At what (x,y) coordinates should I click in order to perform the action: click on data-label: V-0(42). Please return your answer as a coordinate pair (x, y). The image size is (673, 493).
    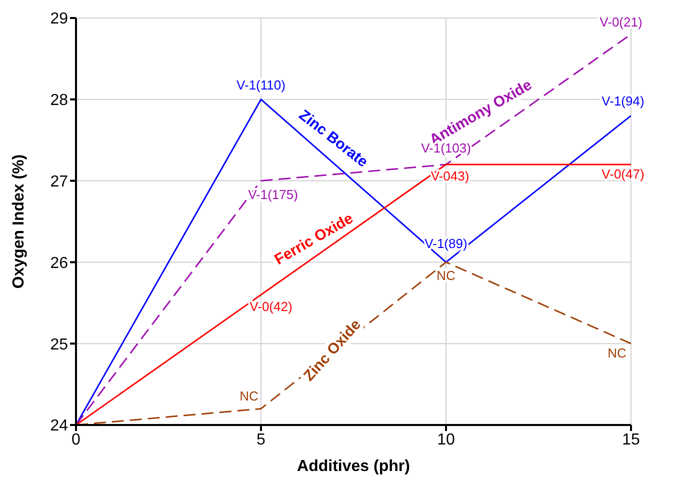
    Looking at the image, I should click on (271, 306).